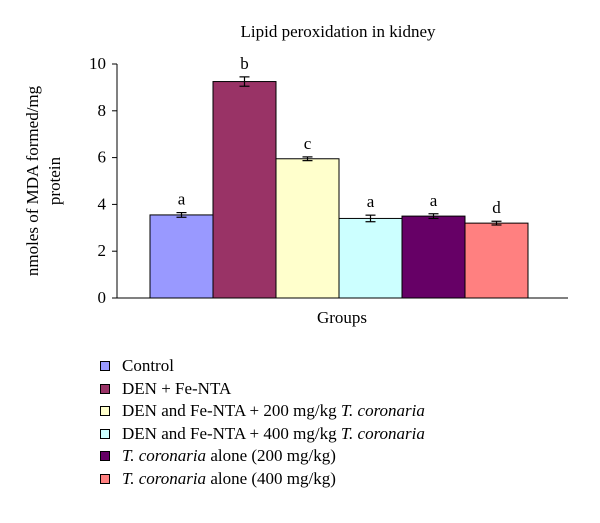  What do you see at coordinates (102, 297) in the screenshot?
I see `y-tick-label: 0` at bounding box center [102, 297].